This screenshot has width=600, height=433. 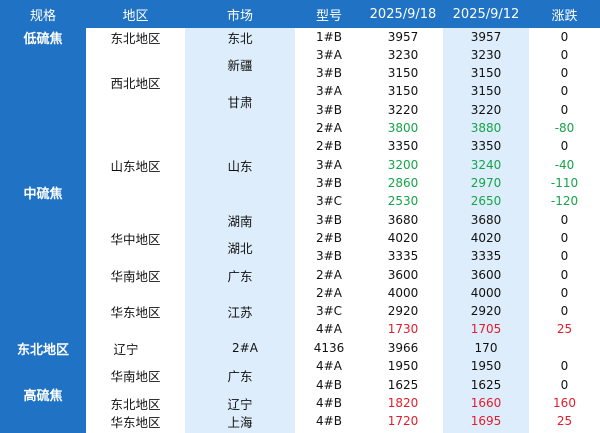 What do you see at coordinates (403, 275) in the screenshot?
I see `v1-cell: 3600` at bounding box center [403, 275].